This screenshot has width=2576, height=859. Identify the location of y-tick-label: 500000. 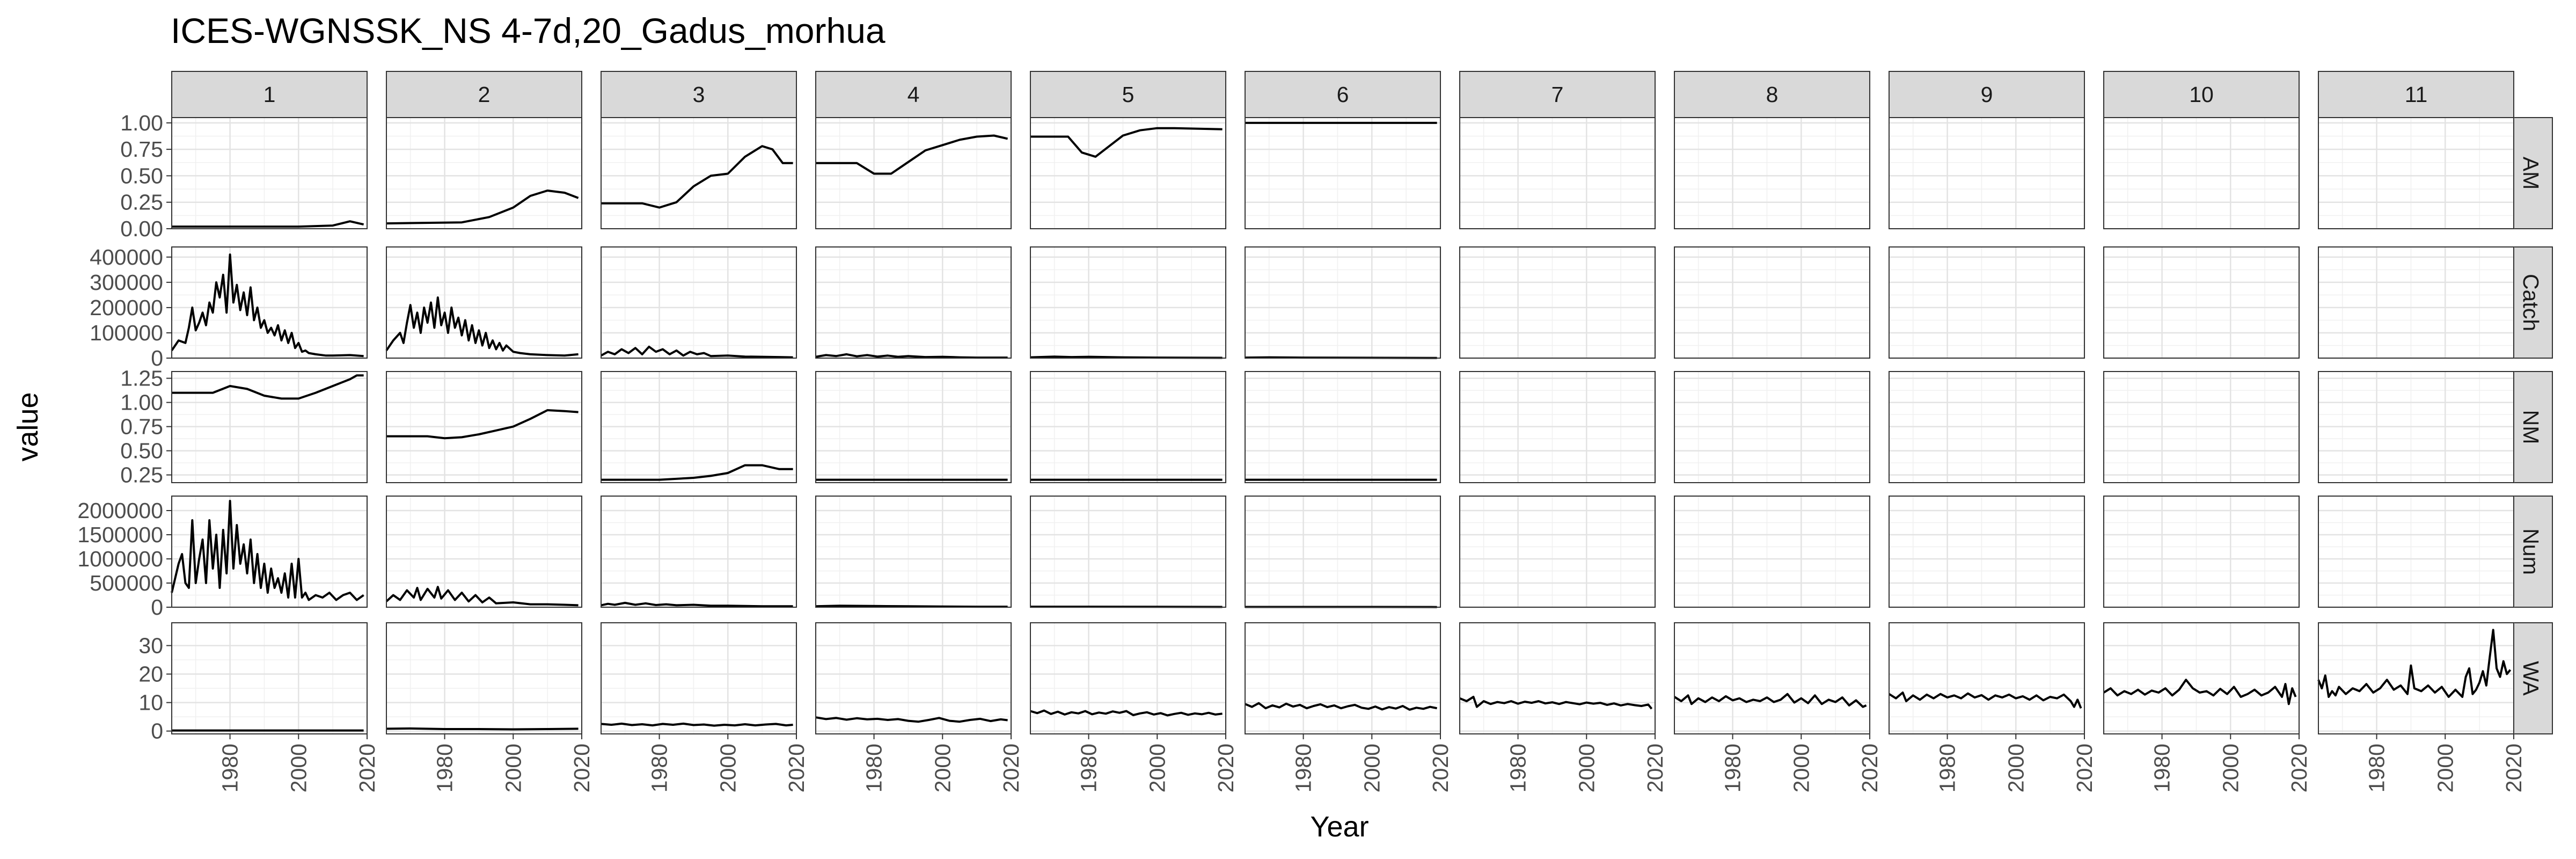
(126, 583).